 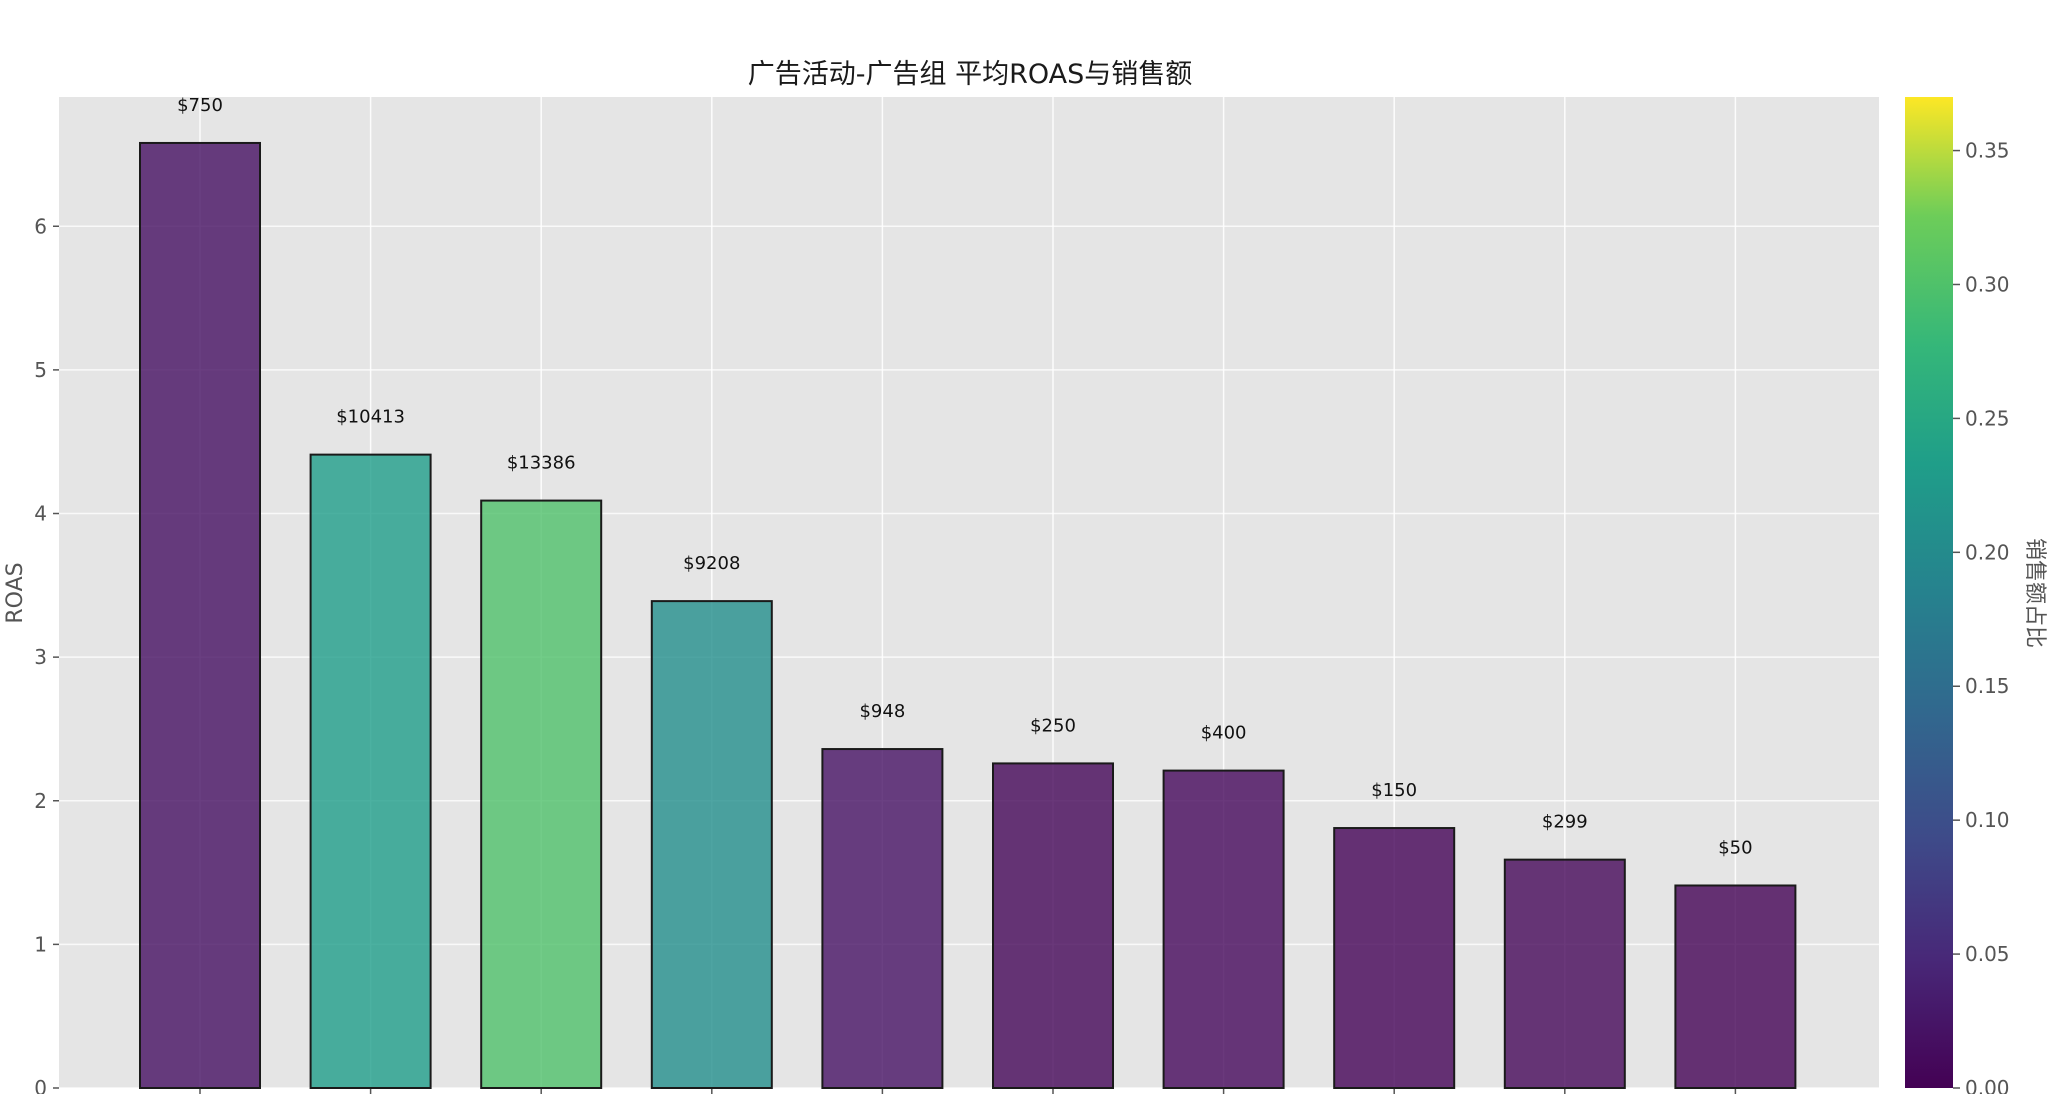 What do you see at coordinates (1565, 822) in the screenshot?
I see `bar-value-label: $299` at bounding box center [1565, 822].